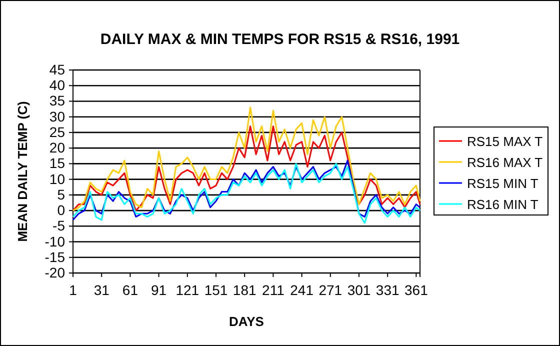 Image resolution: width=560 pixels, height=346 pixels. What do you see at coordinates (130, 290) in the screenshot?
I see `x-tick-label: 61` at bounding box center [130, 290].